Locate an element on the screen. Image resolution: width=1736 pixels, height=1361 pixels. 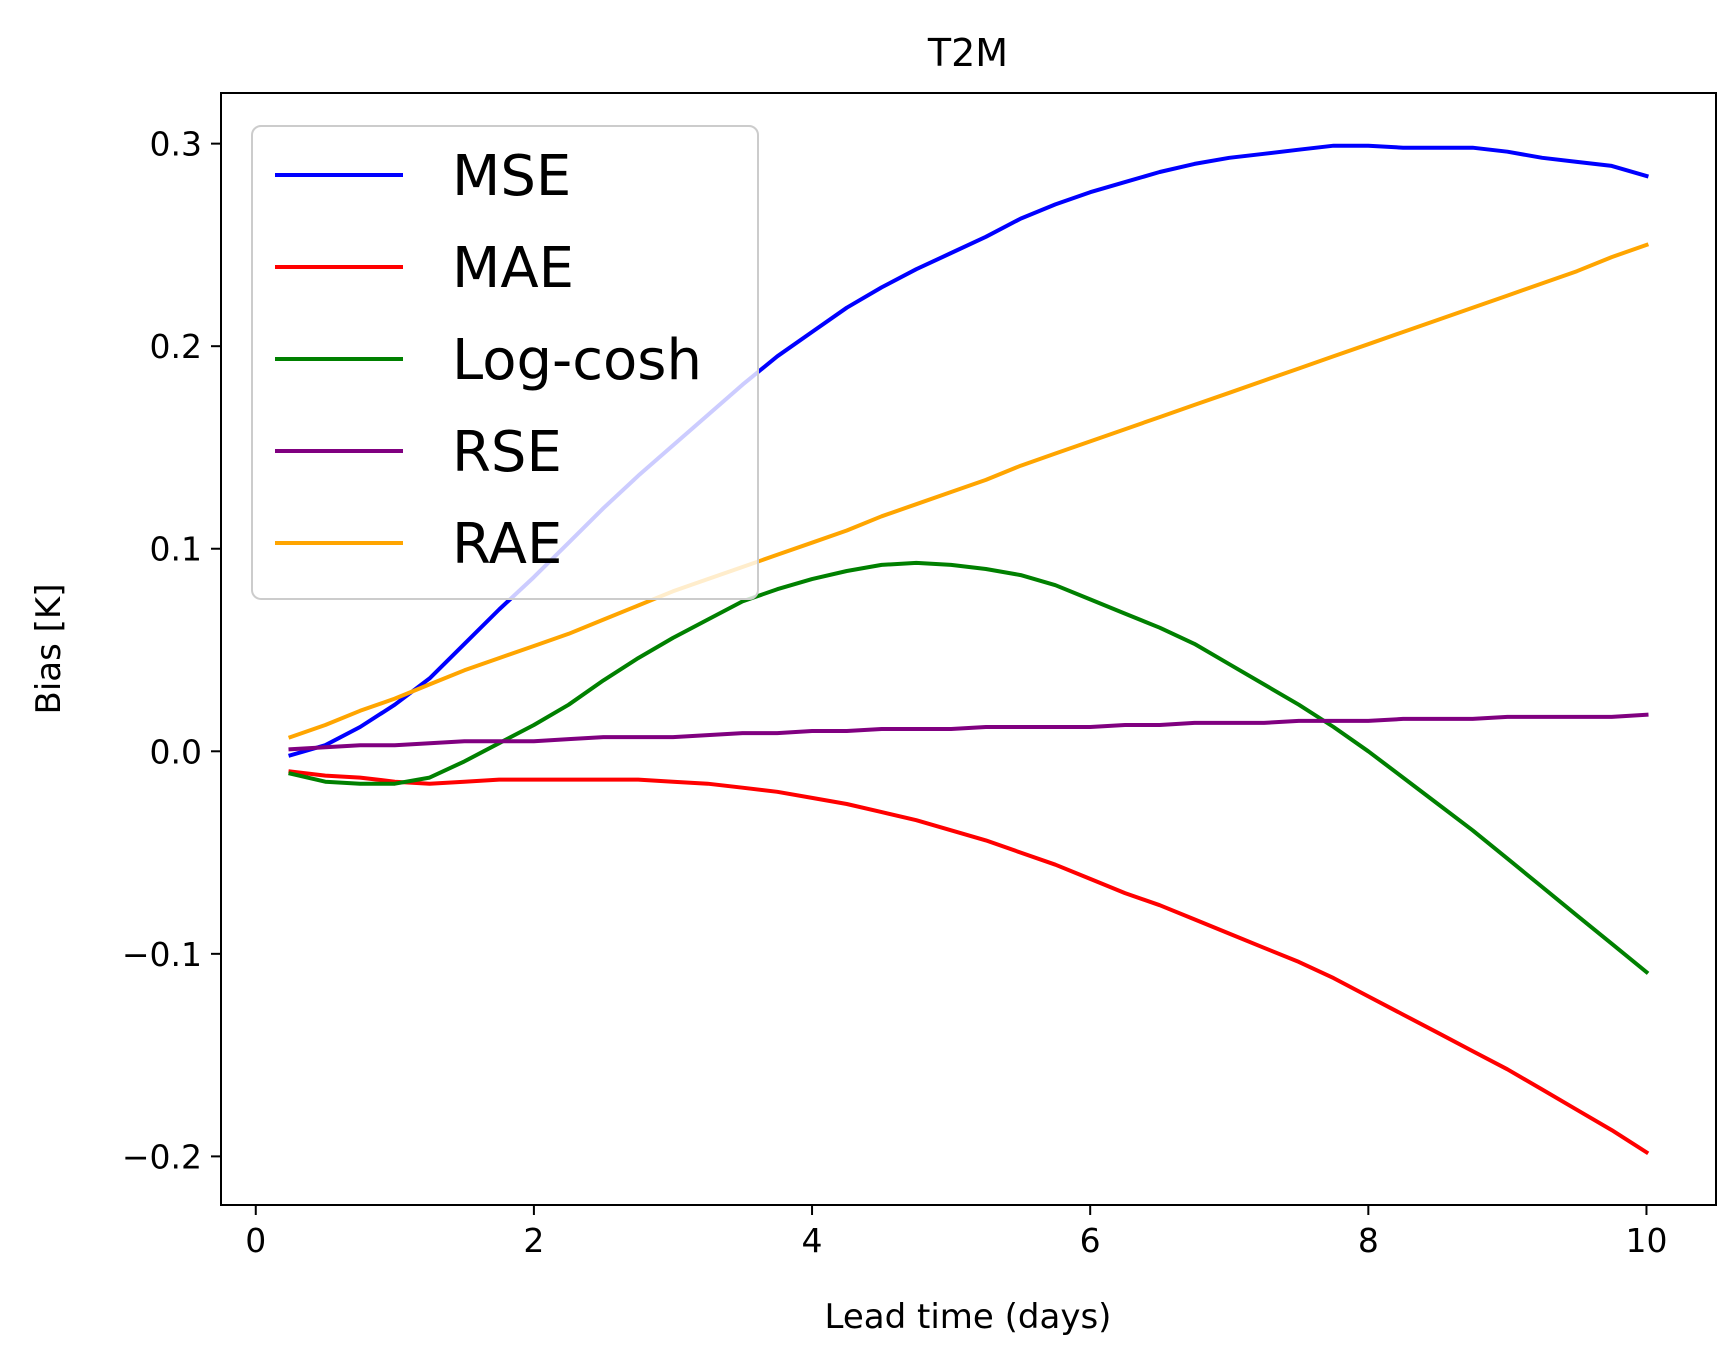
x-tick-label: 8 is located at coordinates (1368, 1240).